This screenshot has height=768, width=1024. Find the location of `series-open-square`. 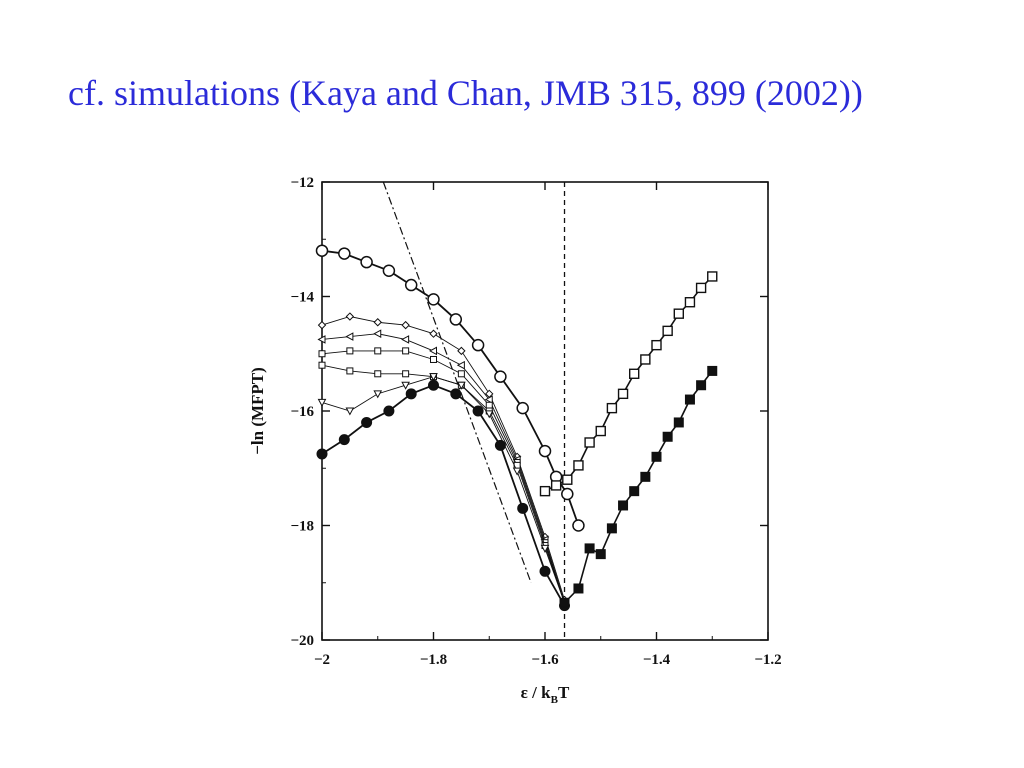

series-open-square is located at coordinates (628, 384).